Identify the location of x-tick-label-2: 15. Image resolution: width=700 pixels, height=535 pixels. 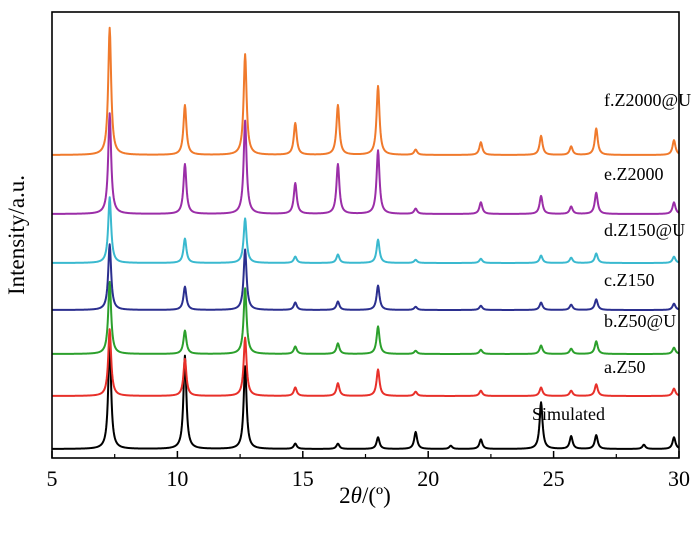
(303, 478).